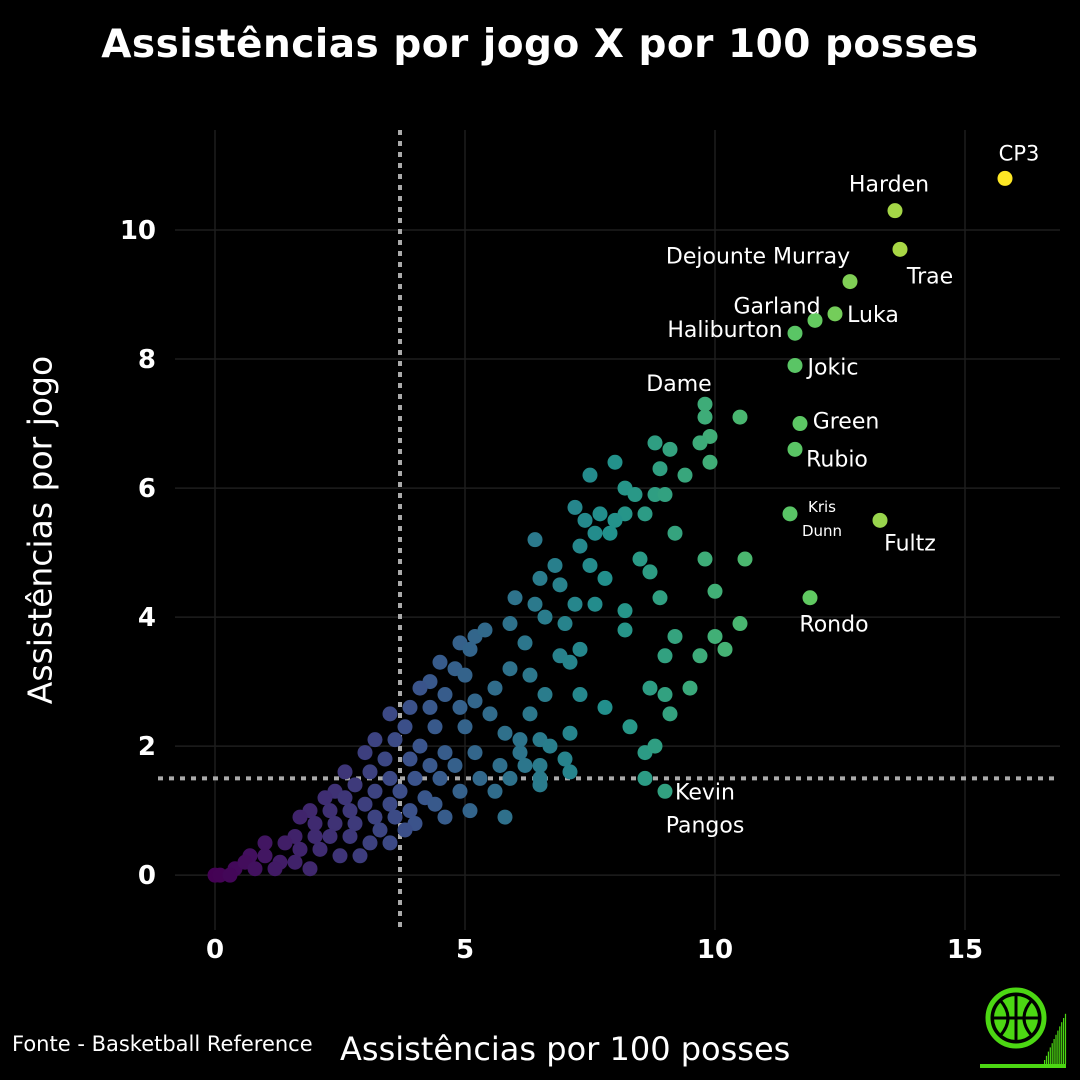 This screenshot has height=1080, width=1080. What do you see at coordinates (832, 367) in the screenshot?
I see `point-label: Jokic` at bounding box center [832, 367].